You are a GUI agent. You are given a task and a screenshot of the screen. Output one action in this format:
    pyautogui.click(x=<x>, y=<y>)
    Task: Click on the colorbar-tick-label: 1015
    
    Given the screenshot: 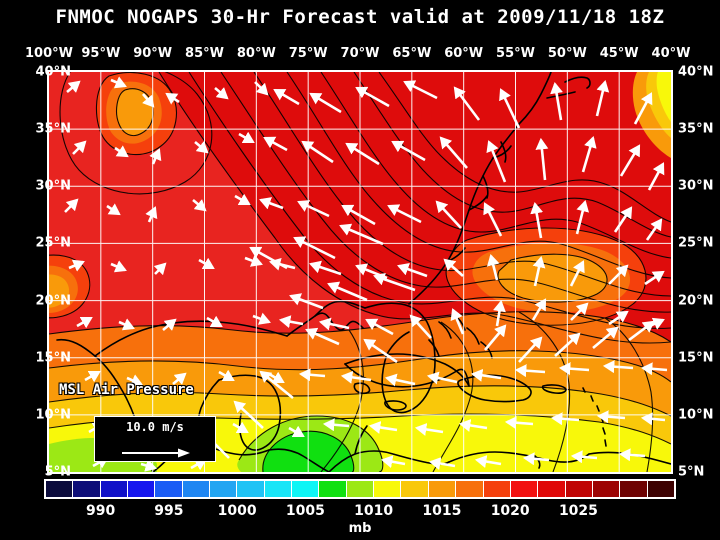 What is the action you would take?
    pyautogui.click(x=442, y=511)
    